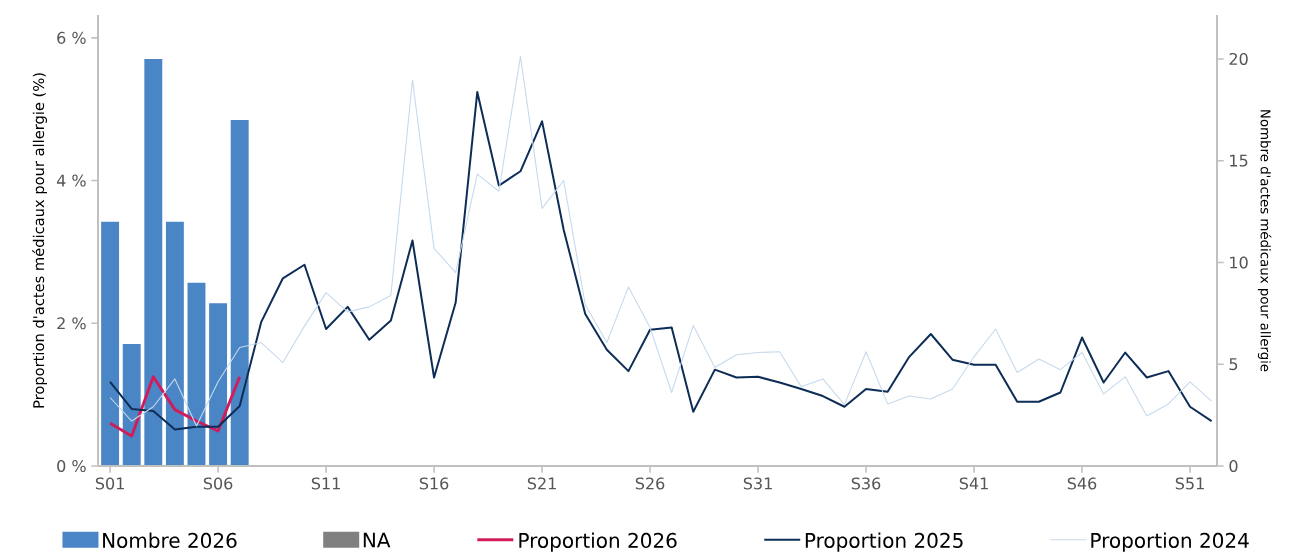 This screenshot has width=1291, height=560. I want to click on x-tick-label: S26, so click(650, 483).